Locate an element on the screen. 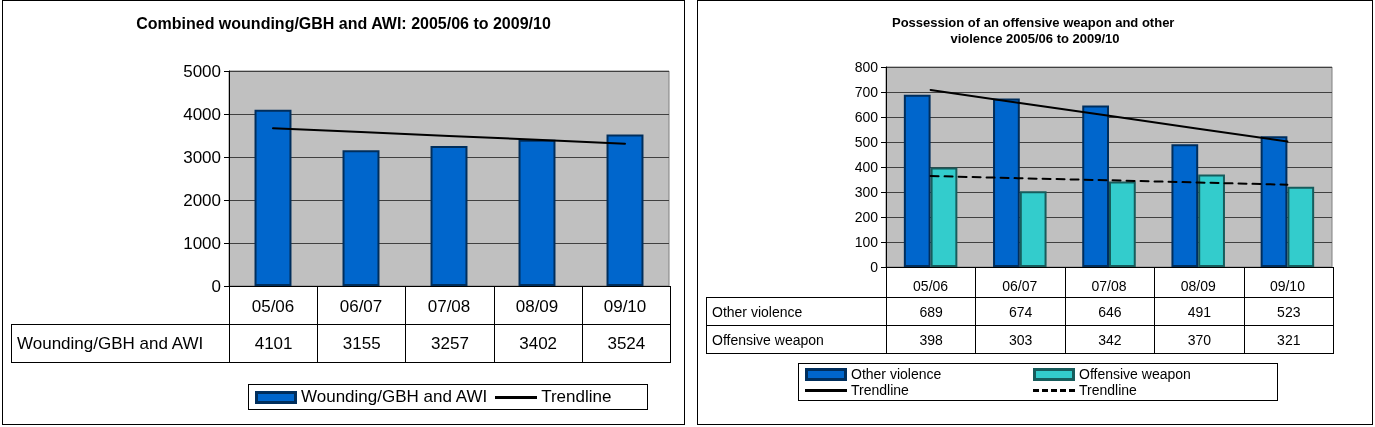  data-label: 303 is located at coordinates (1020, 339).